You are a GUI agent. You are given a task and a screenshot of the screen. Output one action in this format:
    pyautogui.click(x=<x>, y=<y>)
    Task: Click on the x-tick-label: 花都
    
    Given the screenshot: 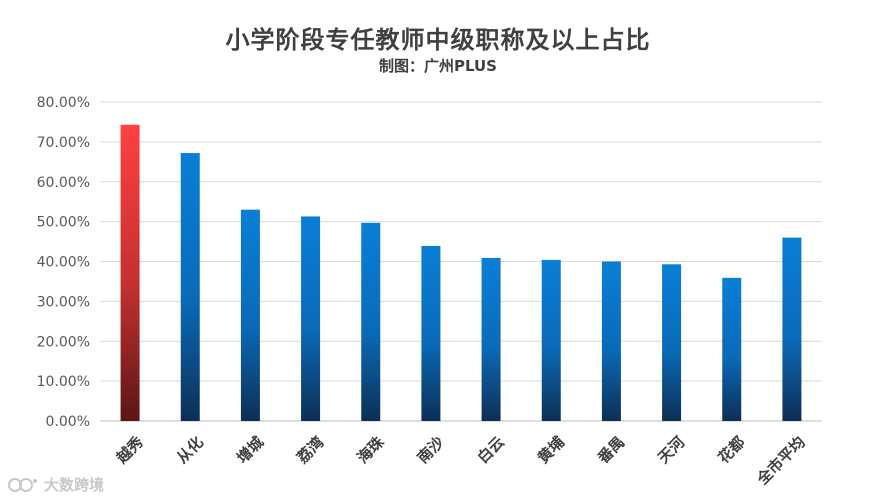 What is the action you would take?
    pyautogui.click(x=732, y=450)
    